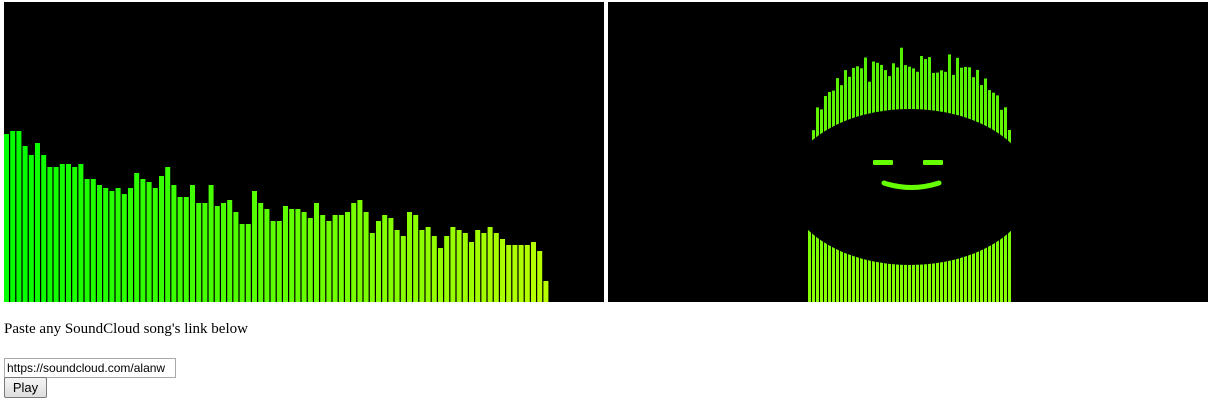 The width and height of the screenshot is (1212, 410). I want to click on left-eye, so click(883, 162).